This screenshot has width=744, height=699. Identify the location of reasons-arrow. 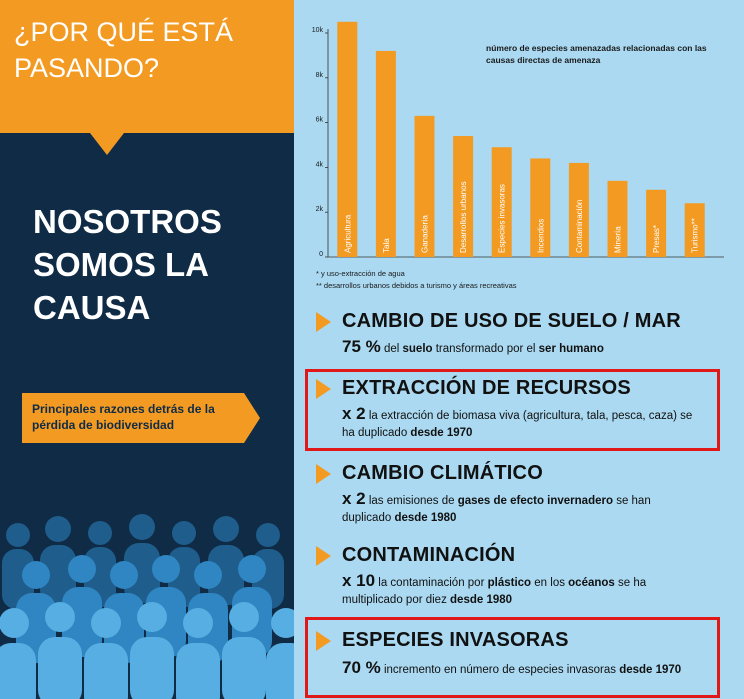
(252, 418).